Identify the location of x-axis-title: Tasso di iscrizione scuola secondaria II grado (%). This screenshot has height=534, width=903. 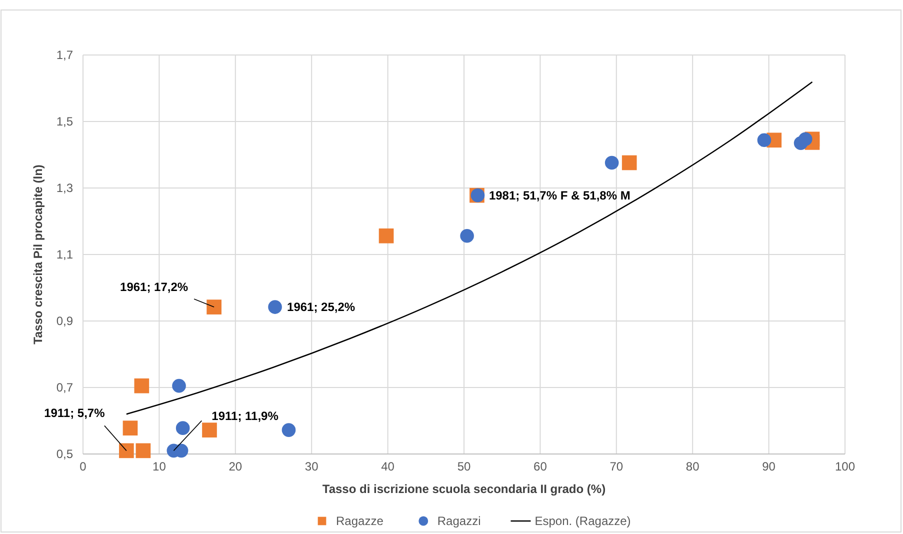
(464, 489).